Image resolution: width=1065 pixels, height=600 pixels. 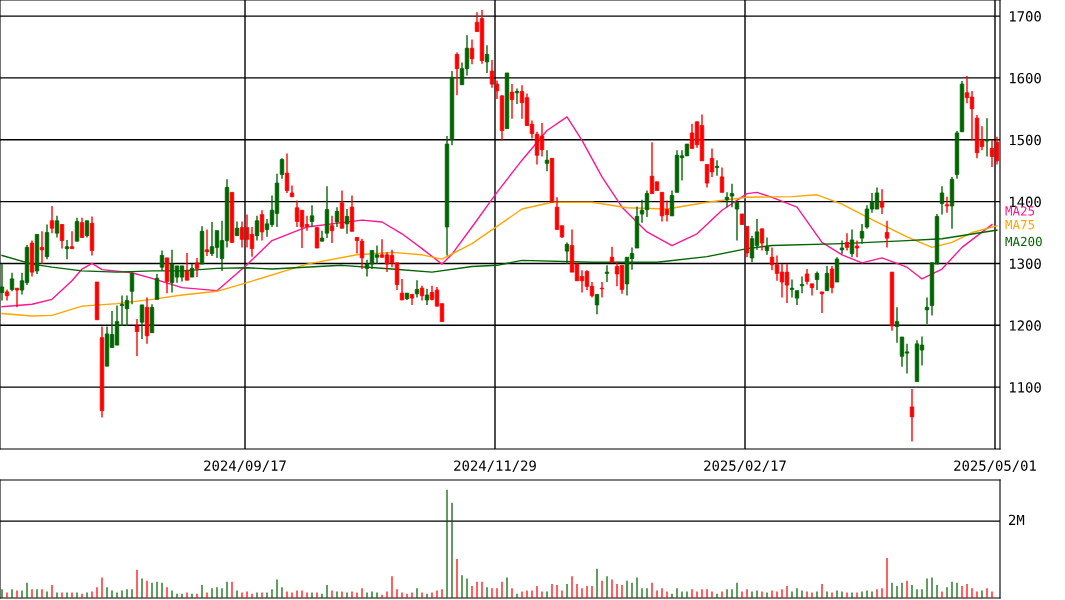 What do you see at coordinates (1017, 520) in the screenshot?
I see `ref-line-label: 2M` at bounding box center [1017, 520].